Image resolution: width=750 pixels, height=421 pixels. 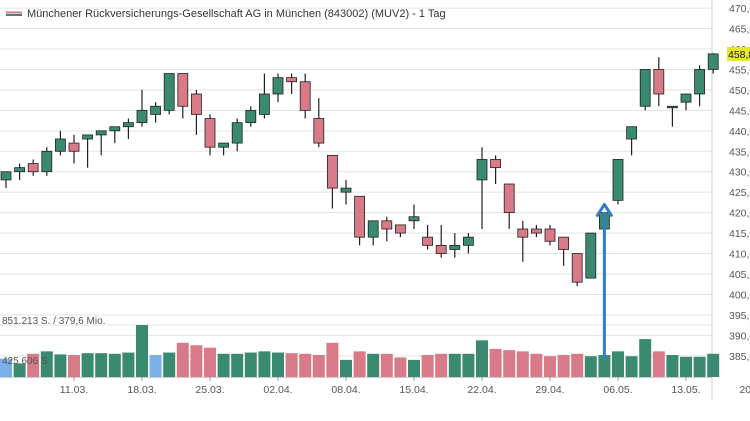 I want to click on x-tick-label: 18.03., so click(x=141, y=390).